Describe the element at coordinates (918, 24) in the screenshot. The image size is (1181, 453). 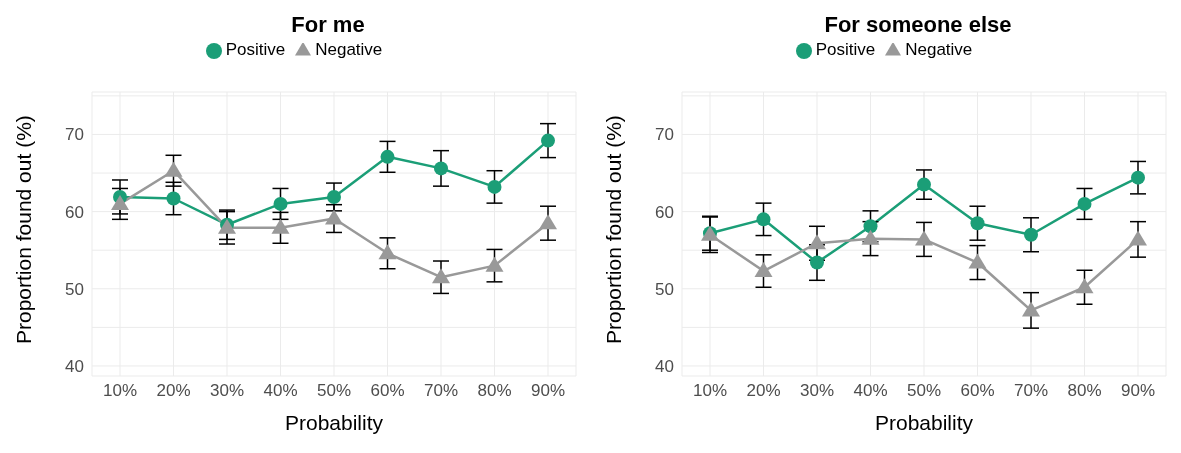
I see `chart-title: For someone else` at that location.